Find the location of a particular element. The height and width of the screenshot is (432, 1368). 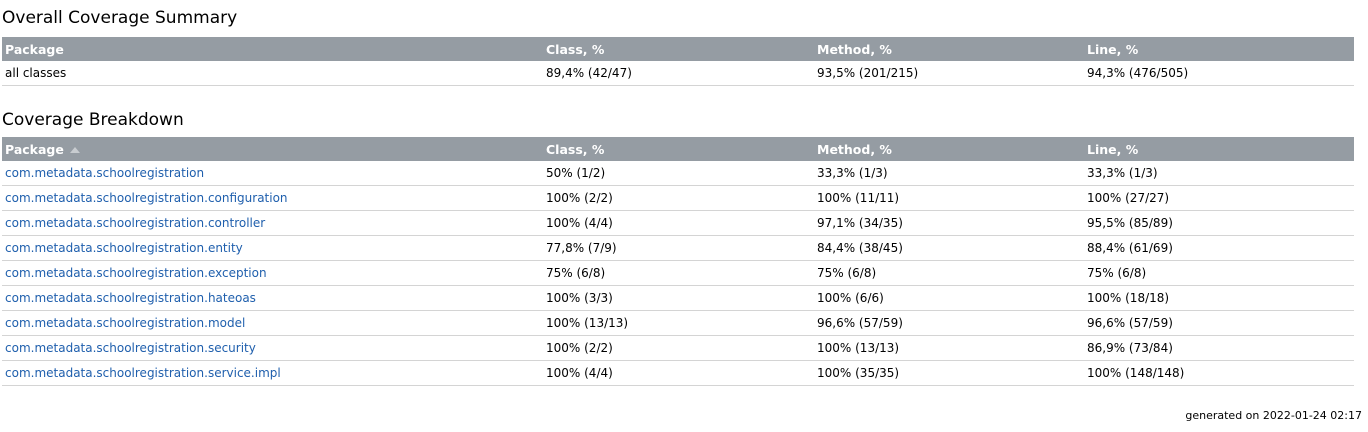

package-cell: com.metadata.schoolregistration is located at coordinates (272, 173).